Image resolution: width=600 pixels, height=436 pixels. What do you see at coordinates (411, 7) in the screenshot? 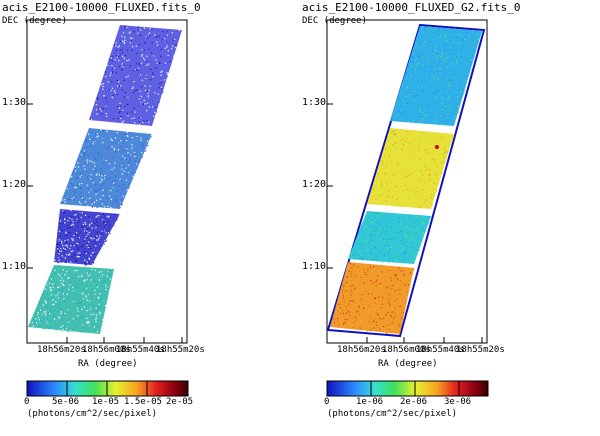
I see `panel-title: acis_E2100-10000_FLUXED_G2.fits_0` at bounding box center [411, 7].